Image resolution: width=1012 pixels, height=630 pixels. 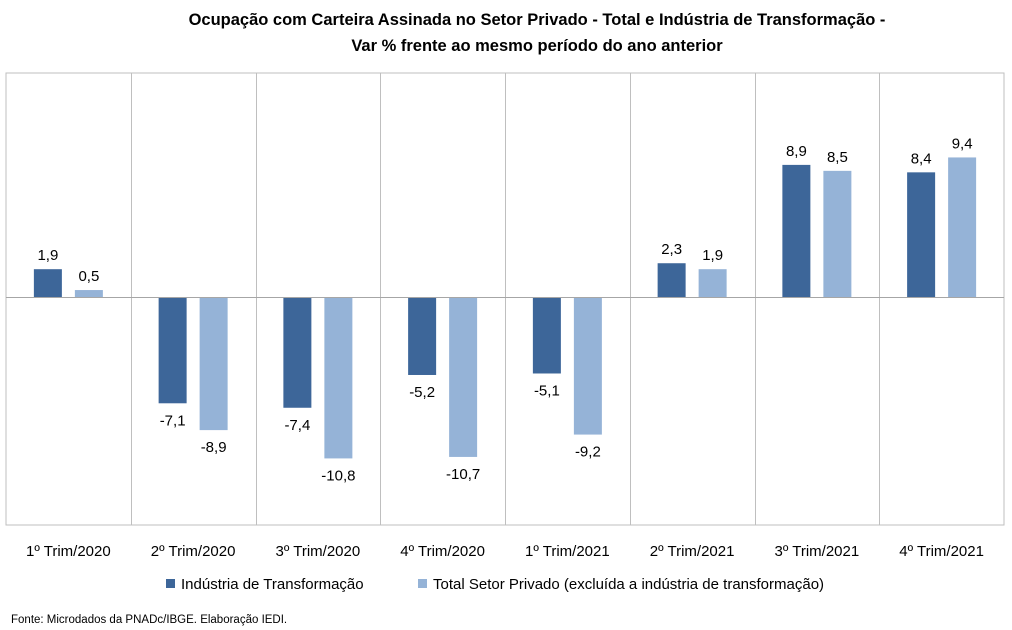 What do you see at coordinates (962, 143) in the screenshot?
I see `data-label-series-2: 9,4` at bounding box center [962, 143].